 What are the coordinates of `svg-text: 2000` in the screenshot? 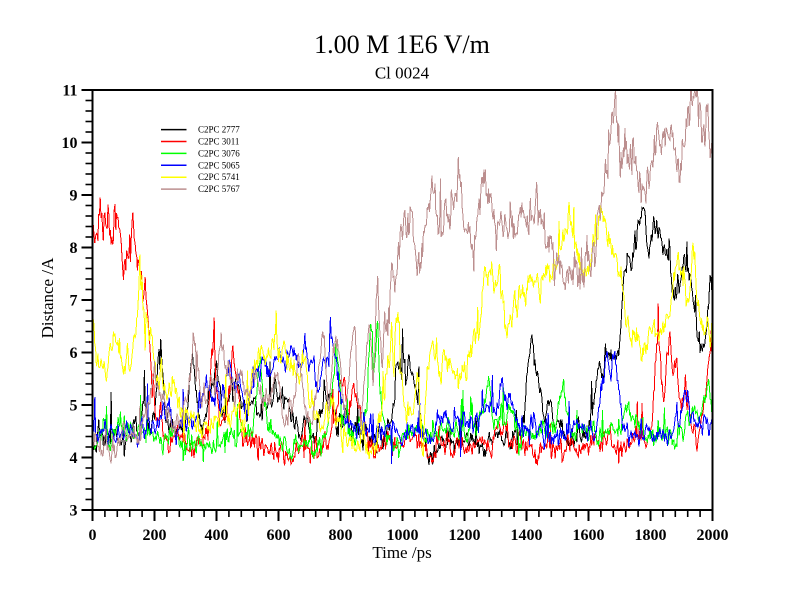 It's located at (713, 535).